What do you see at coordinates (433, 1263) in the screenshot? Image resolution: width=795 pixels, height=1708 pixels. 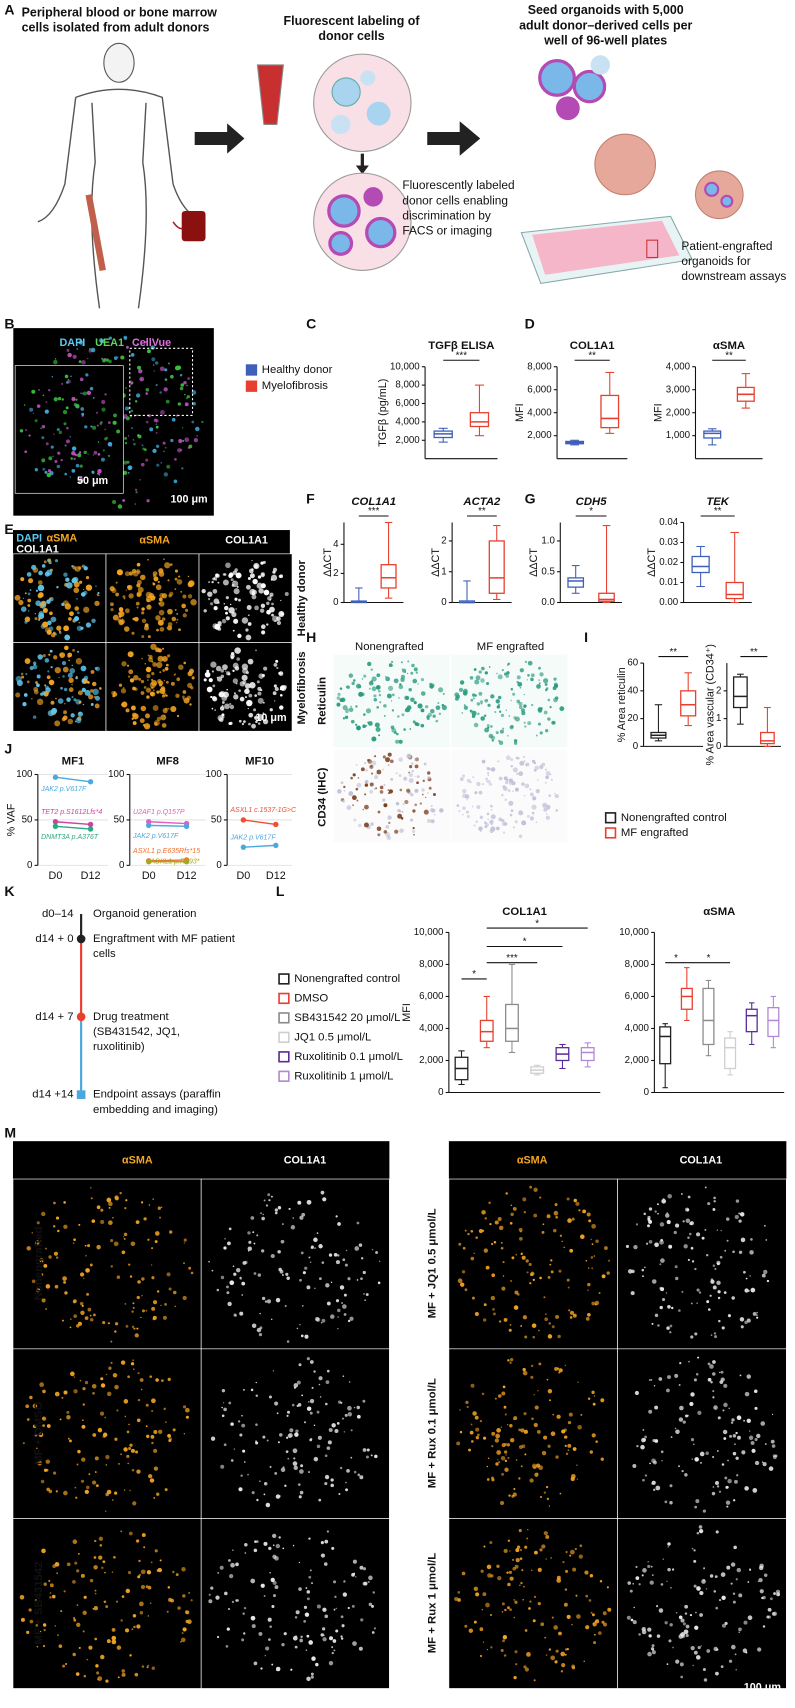 I see `row-label: MF + JQ1 0.5 μmol/L` at bounding box center [433, 1263].